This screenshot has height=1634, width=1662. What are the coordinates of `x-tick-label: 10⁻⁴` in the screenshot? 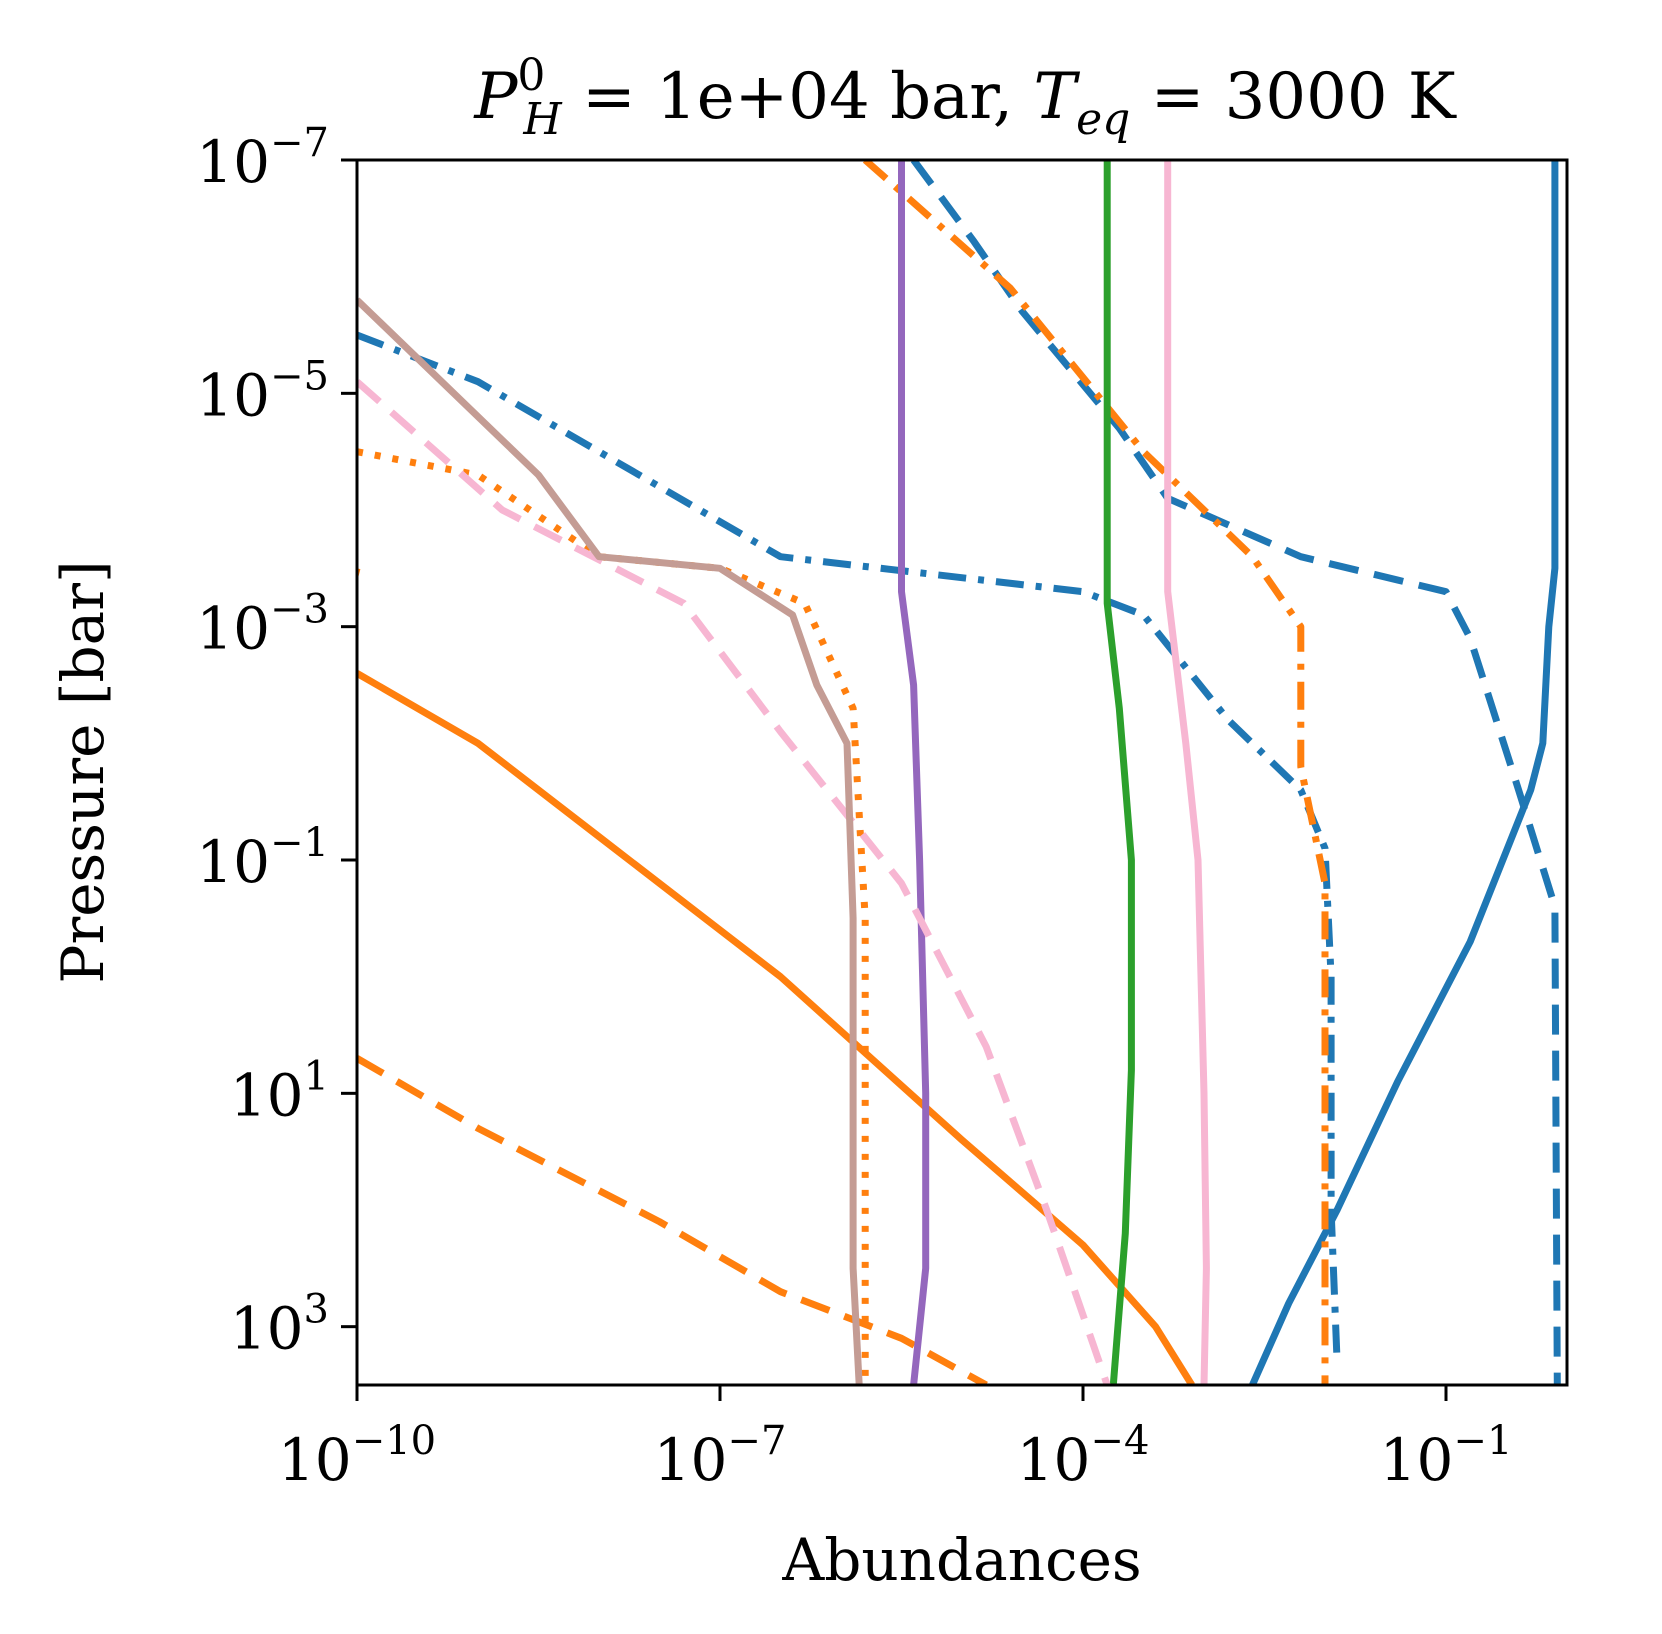 It's located at (1083, 1456).